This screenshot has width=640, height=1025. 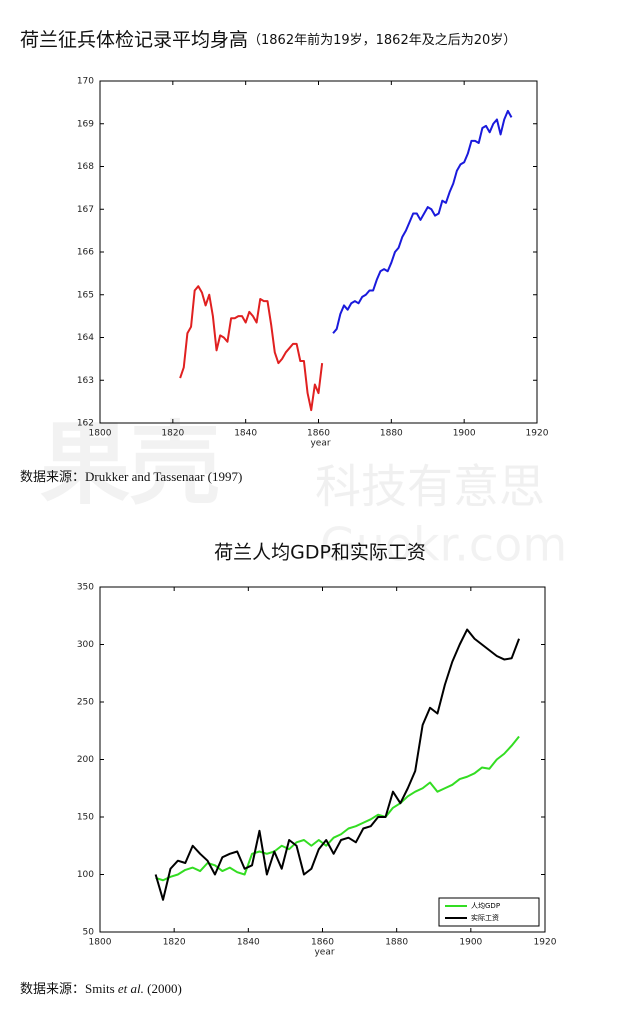 What do you see at coordinates (85, 381) in the screenshot?
I see `y-tick-label: 163` at bounding box center [85, 381].